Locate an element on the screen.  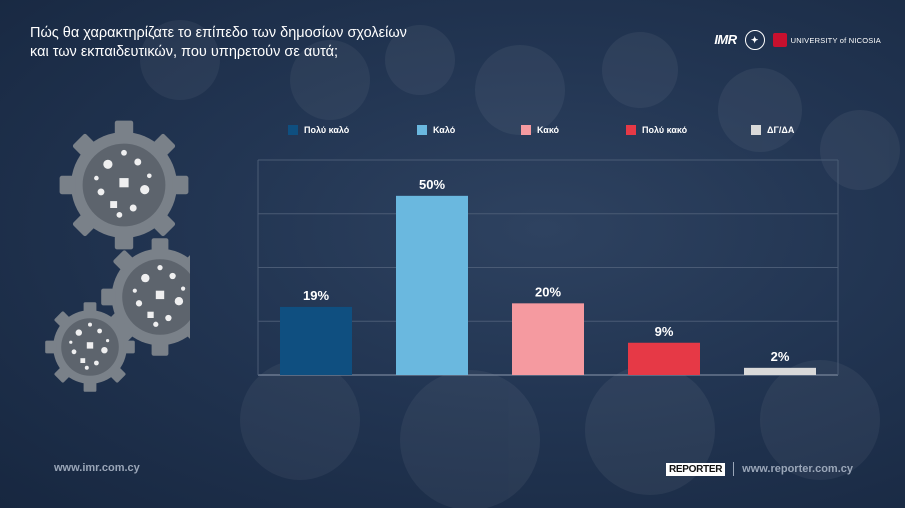
logos: IMR ✦ UNIVERSITY of NICOSIA is located at coordinates (797, 40).